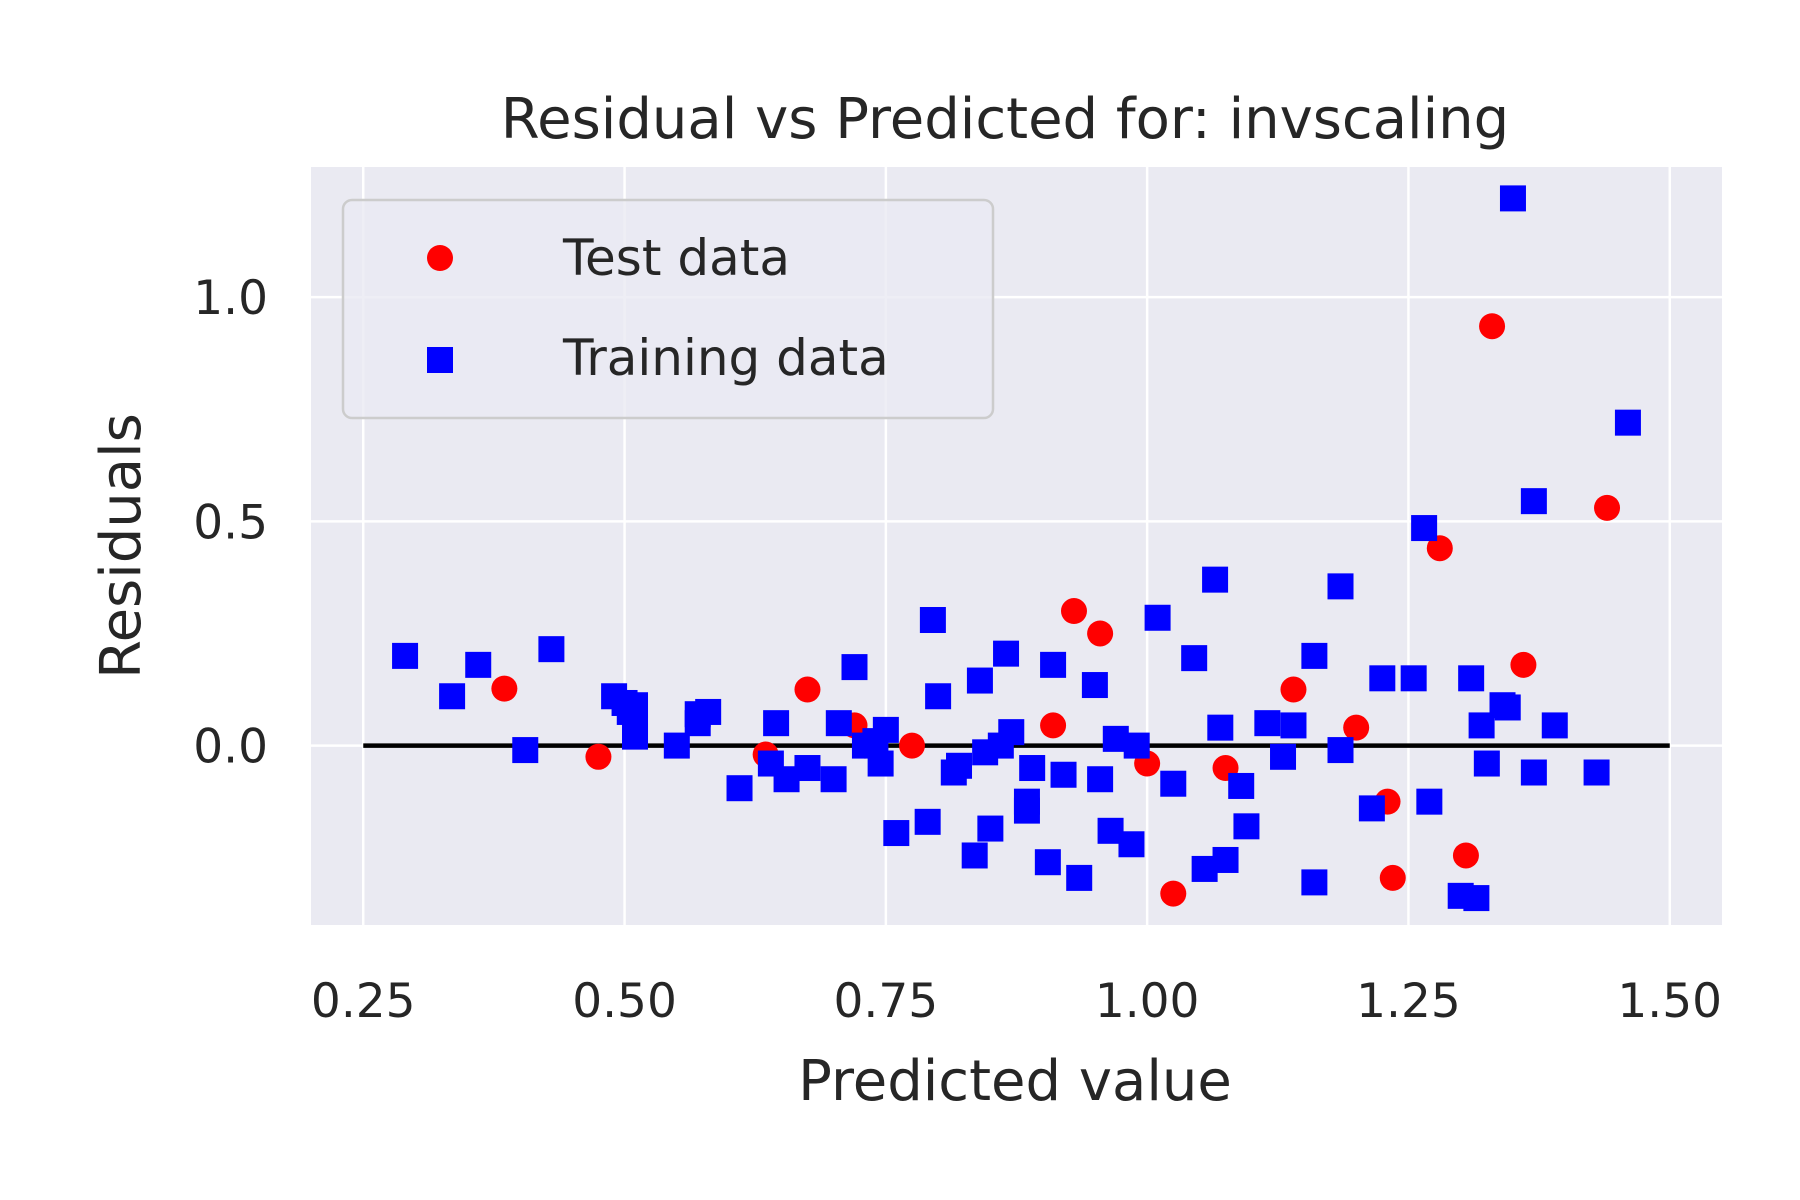  Describe the element at coordinates (624, 1001) in the screenshot. I see `x-tick-label: 0.50` at that location.